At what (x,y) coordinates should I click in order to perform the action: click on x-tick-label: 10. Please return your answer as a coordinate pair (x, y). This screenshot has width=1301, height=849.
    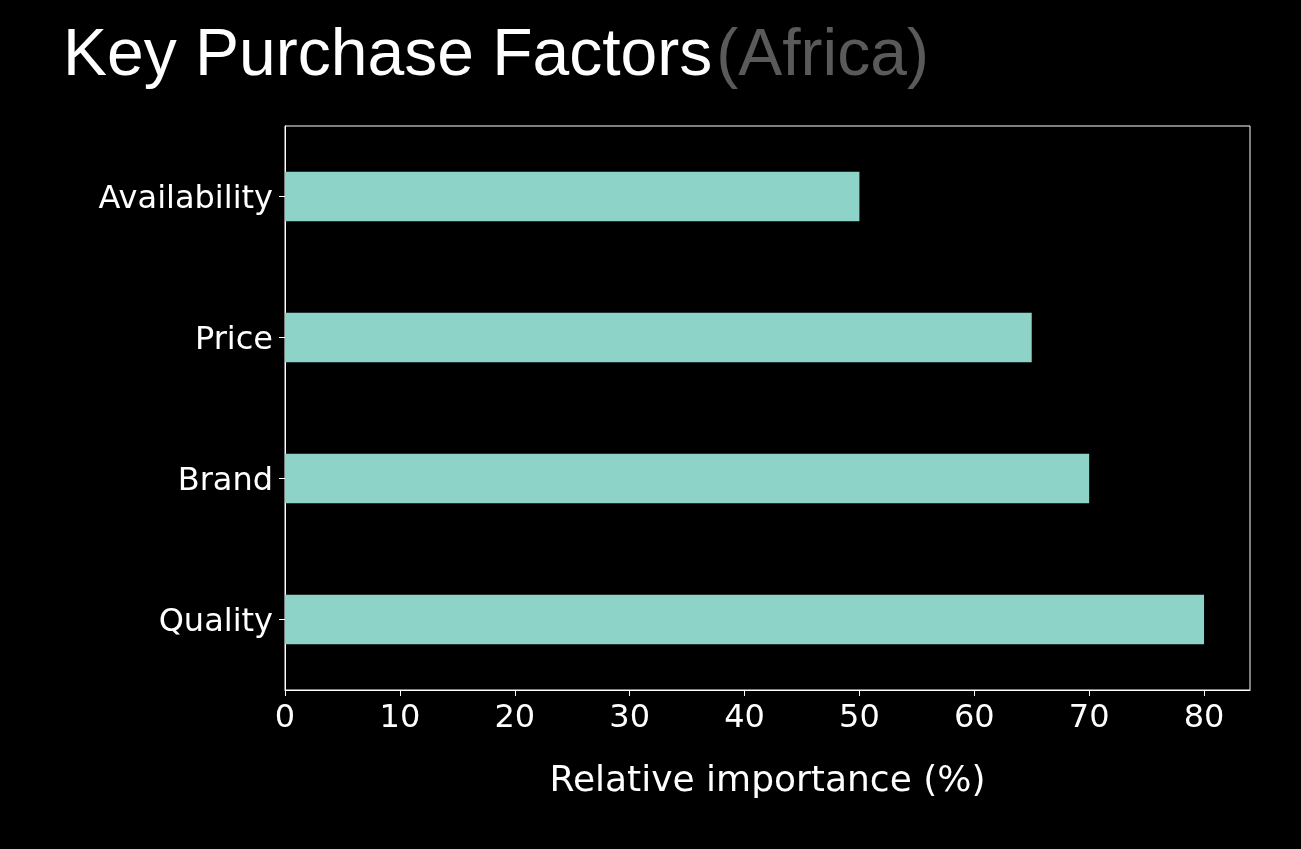
    Looking at the image, I should click on (400, 716).